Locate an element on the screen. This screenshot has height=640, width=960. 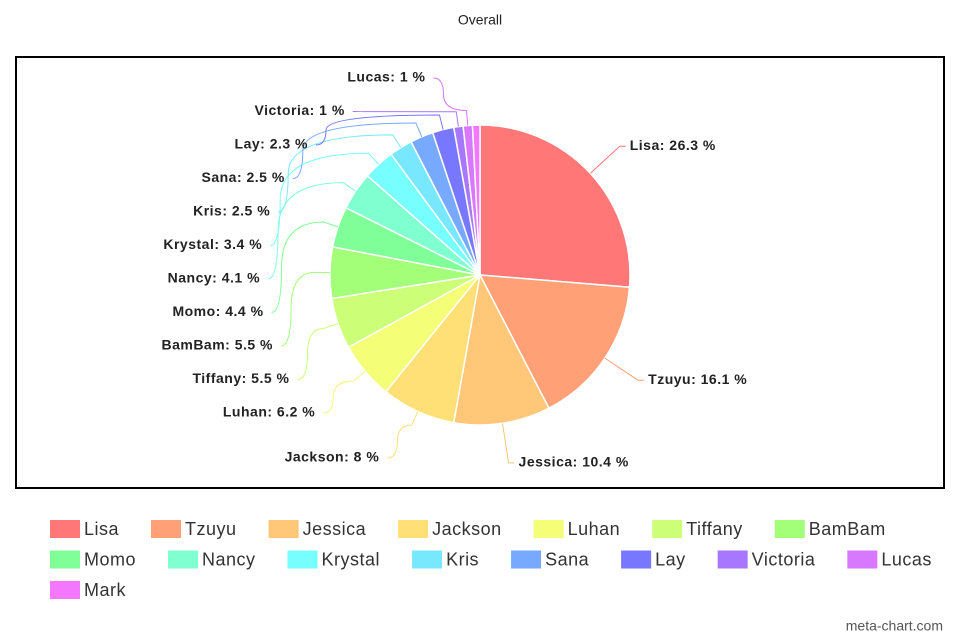
legend-label: Jessica is located at coordinates (335, 529).